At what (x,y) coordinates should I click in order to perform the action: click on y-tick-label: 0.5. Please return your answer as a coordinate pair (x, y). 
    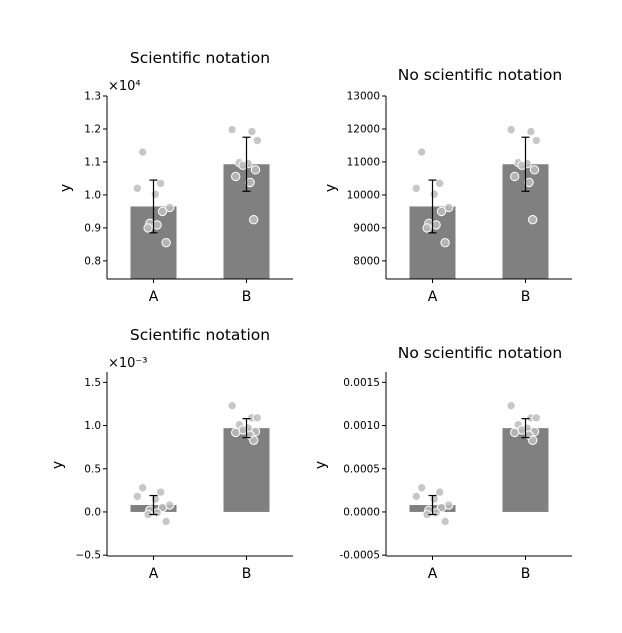
    Looking at the image, I should click on (92, 469).